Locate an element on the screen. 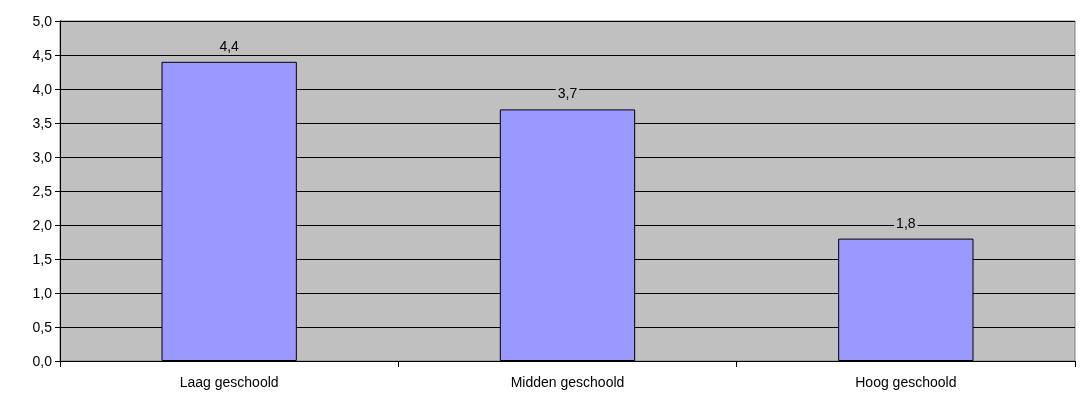 This screenshot has height=403, width=1089. data-label: 1,8 is located at coordinates (906, 222).